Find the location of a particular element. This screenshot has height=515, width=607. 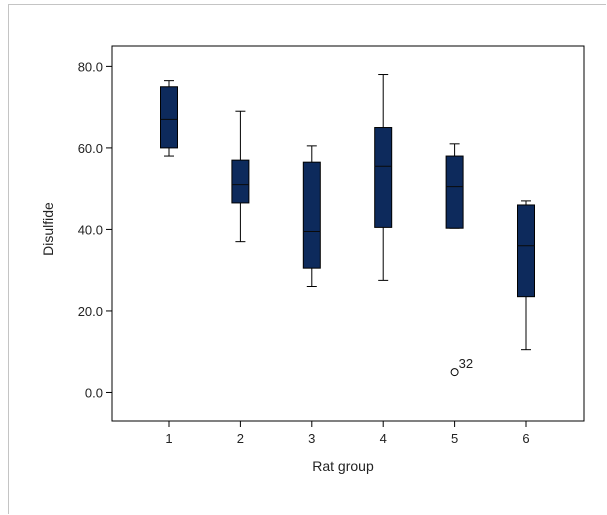

y-tick-label: 60.0 is located at coordinates (90, 148).